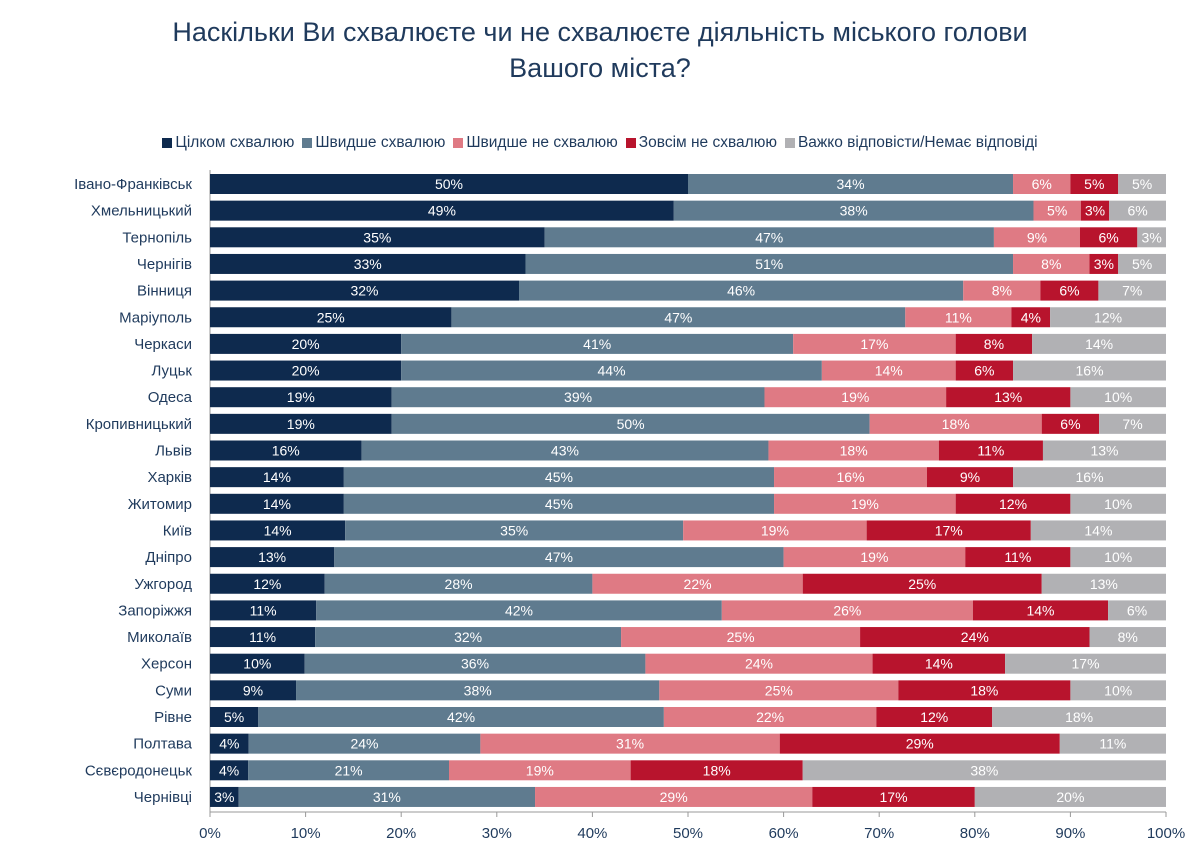 The width and height of the screenshot is (1200, 855). What do you see at coordinates (401, 833) in the screenshot?
I see `x-tick-label: 20%` at bounding box center [401, 833].